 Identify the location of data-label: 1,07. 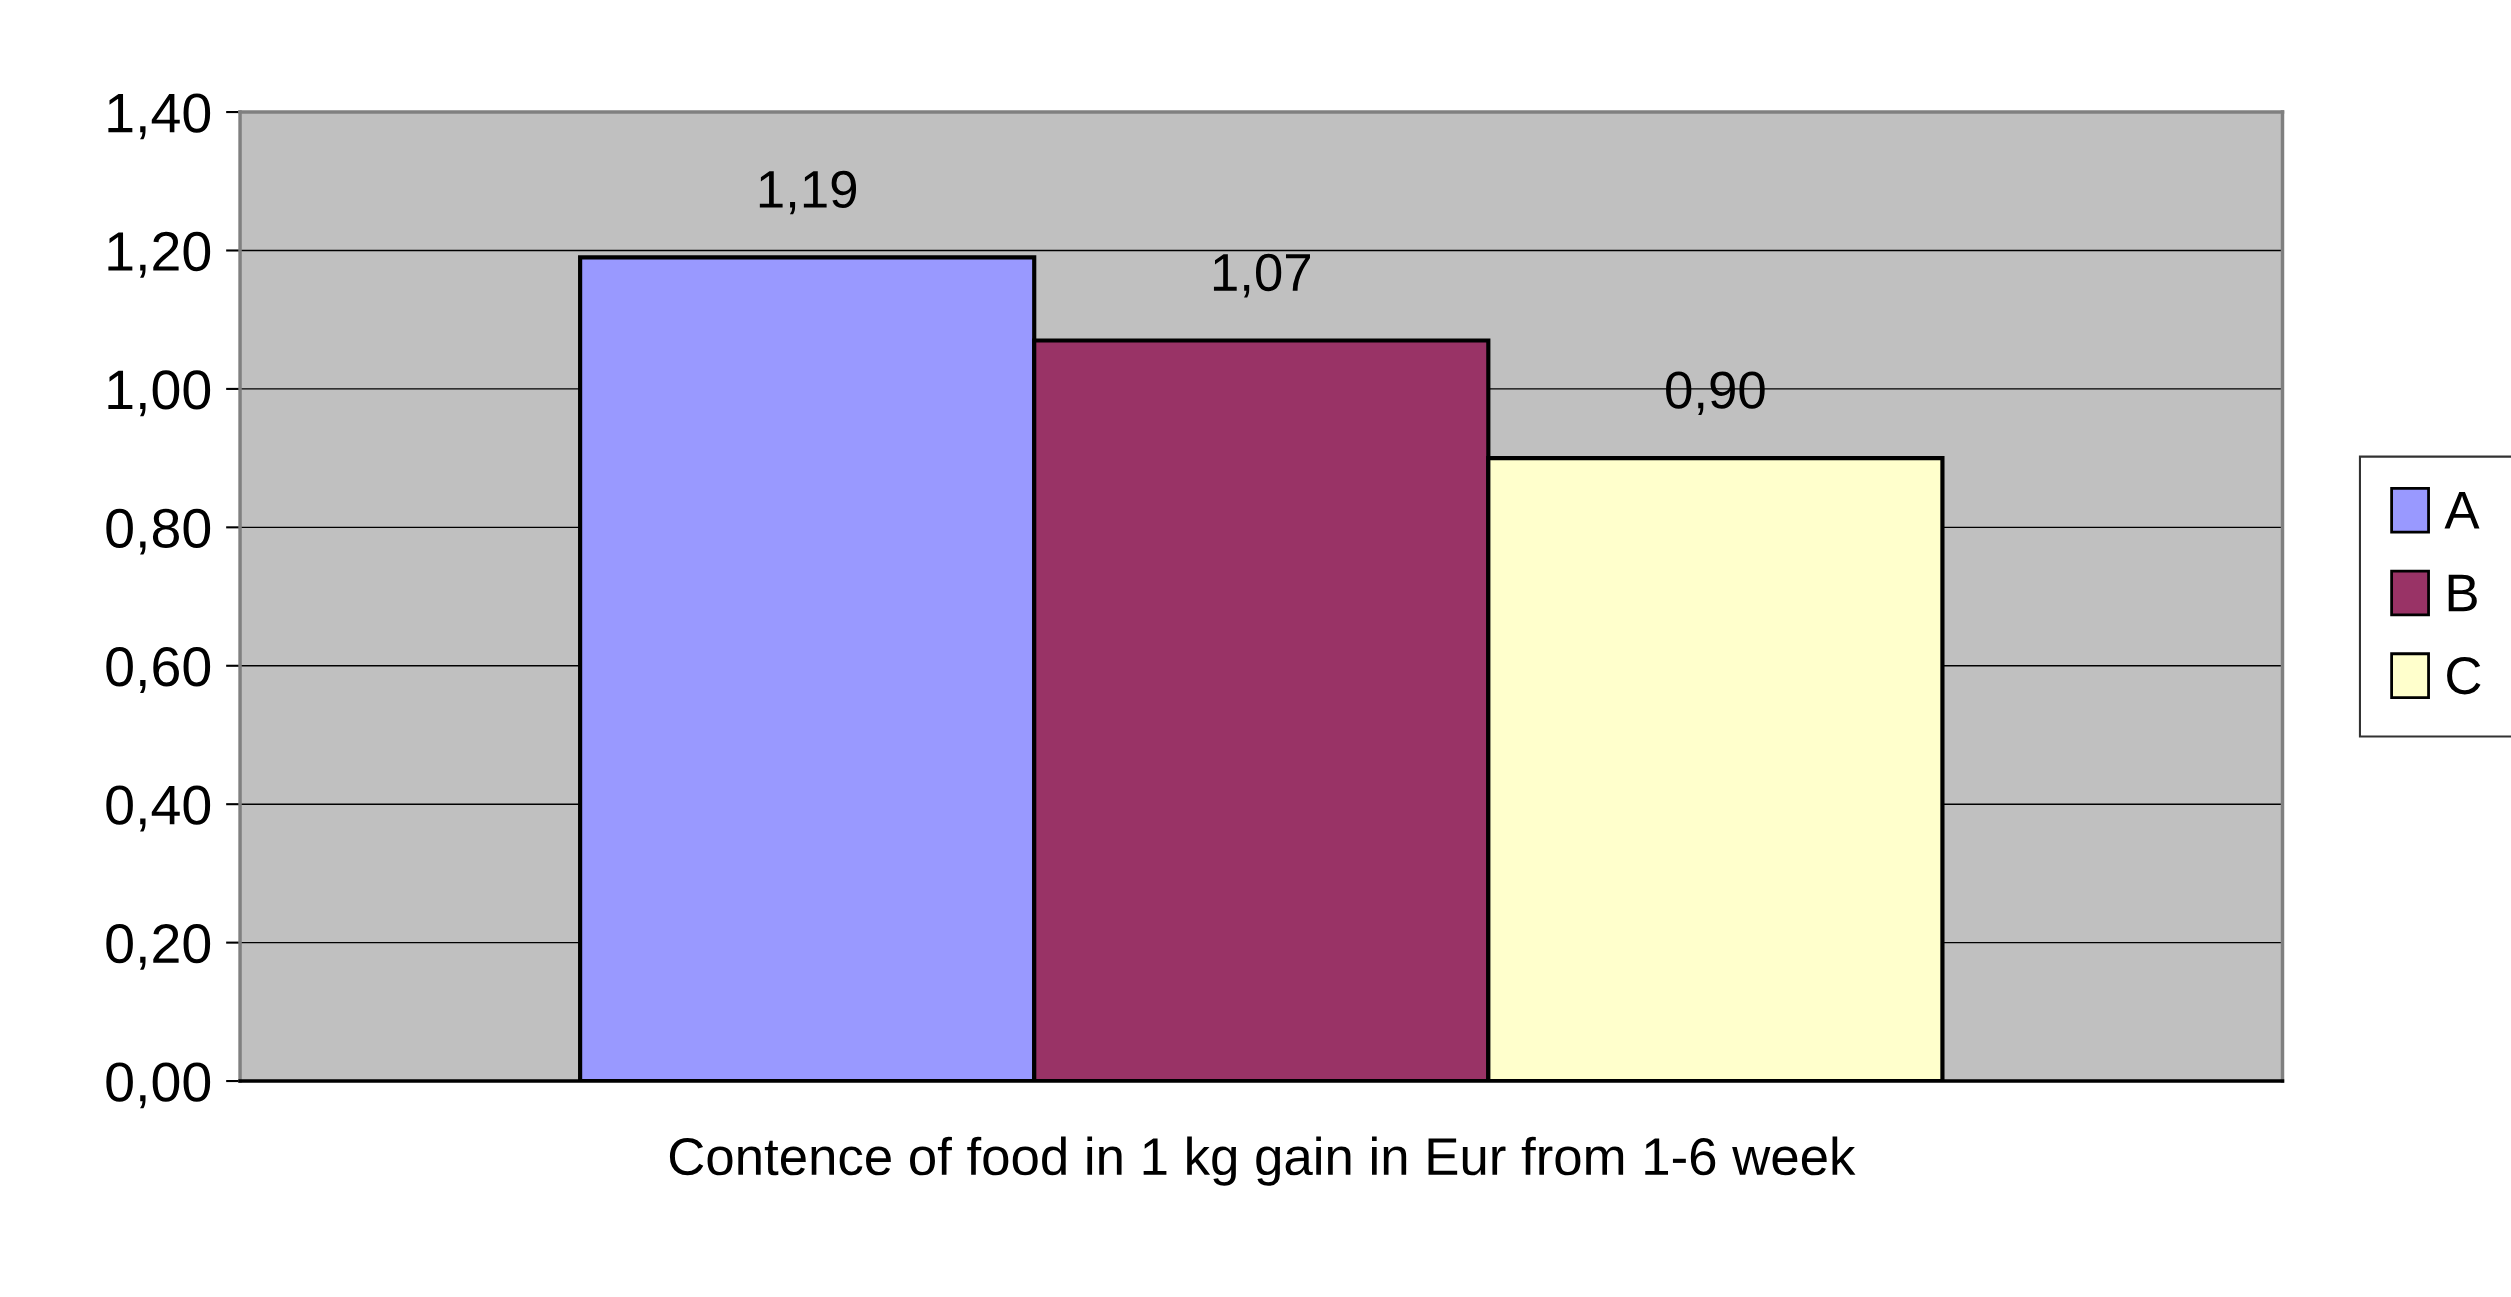
(1261, 275).